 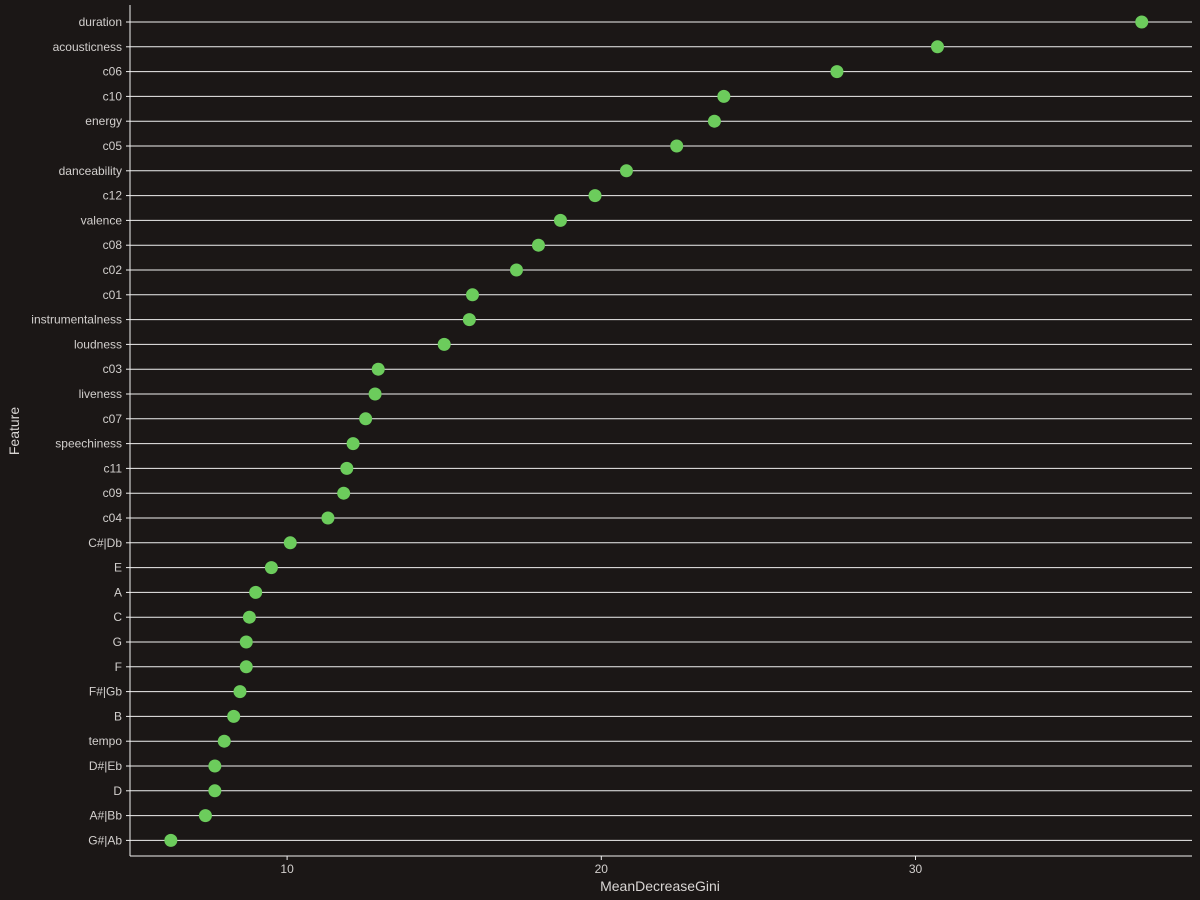 I want to click on y-tick-label: E, so click(x=118, y=568).